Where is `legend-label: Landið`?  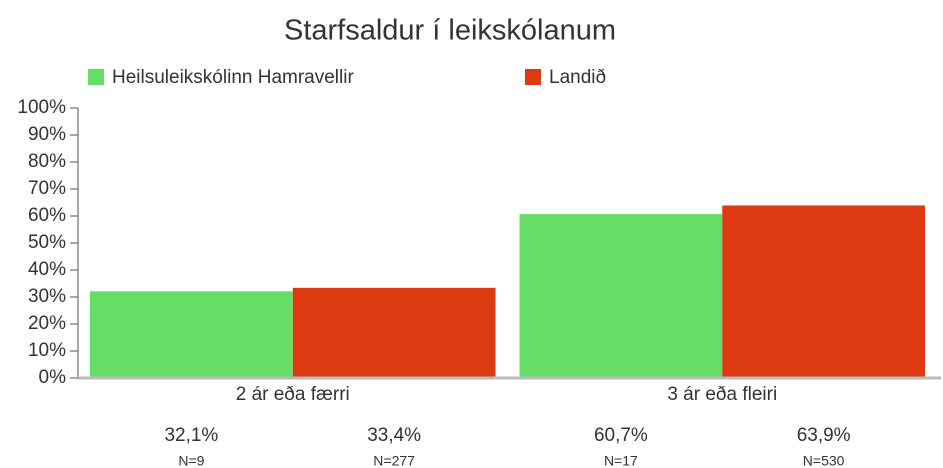
legend-label: Landið is located at coordinates (577, 77).